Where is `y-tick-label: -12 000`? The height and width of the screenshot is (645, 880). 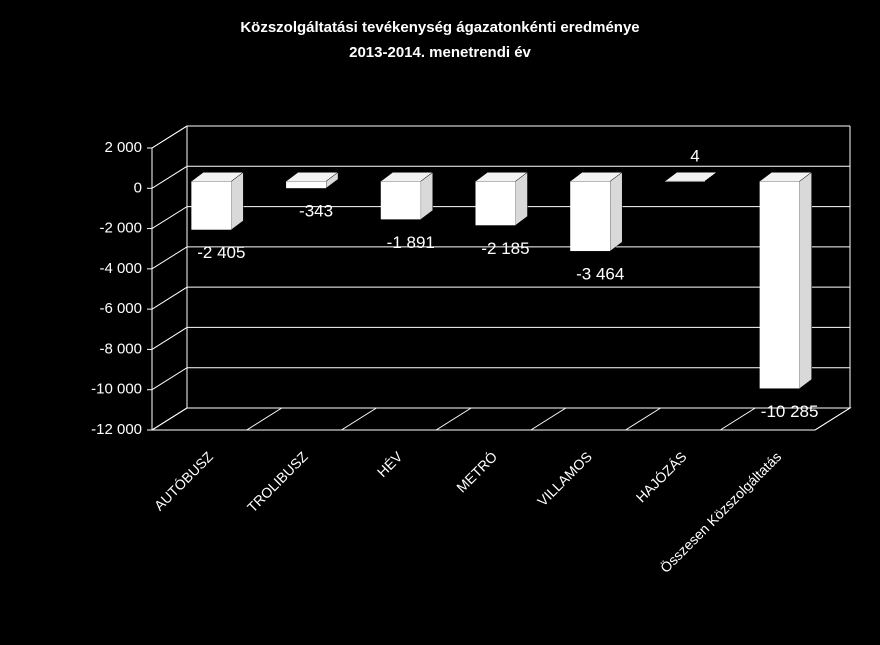
y-tick-label: -12 000 is located at coordinates (116, 429).